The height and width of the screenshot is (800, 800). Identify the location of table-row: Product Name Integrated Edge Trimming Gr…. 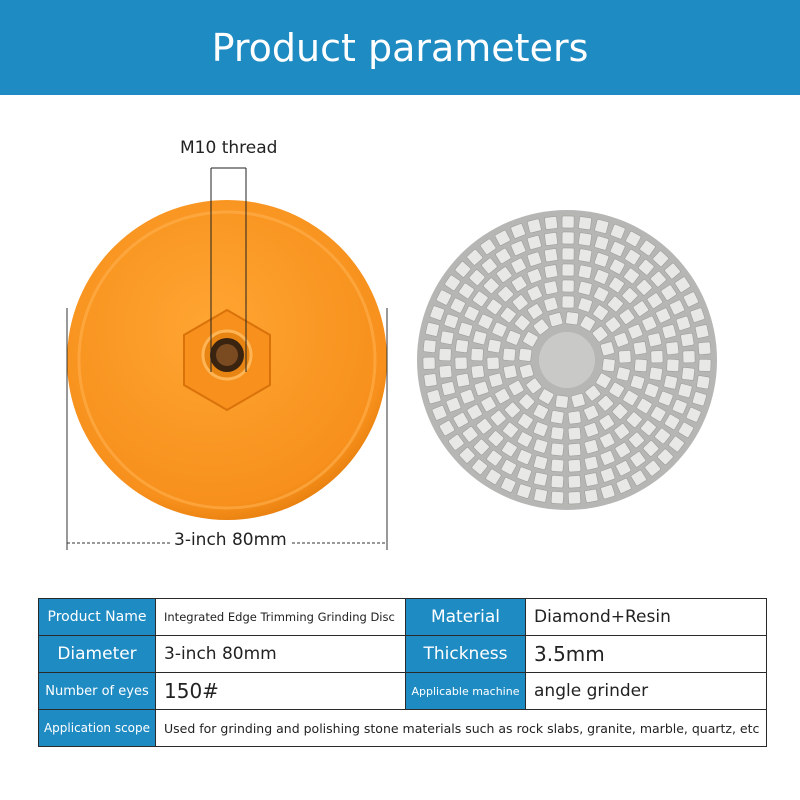
(402, 617).